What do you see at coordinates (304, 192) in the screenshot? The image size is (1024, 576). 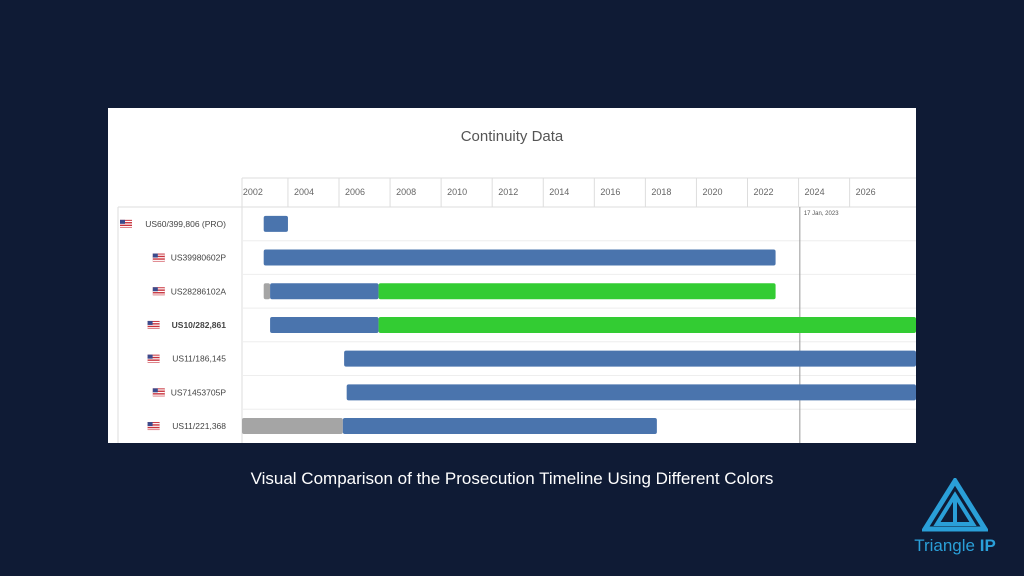 I see `x-tick-label: 2004` at bounding box center [304, 192].